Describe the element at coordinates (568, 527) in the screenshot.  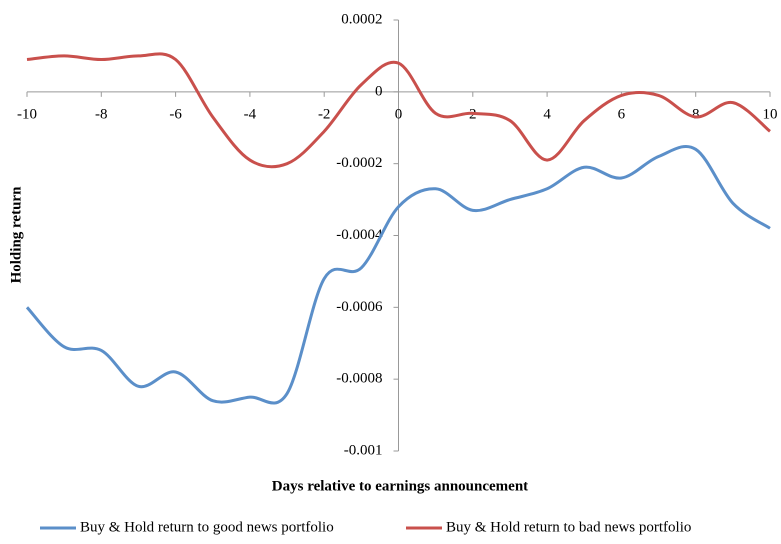
I see `legend-label: Buy & Hold return to bad news portfolio` at that location.